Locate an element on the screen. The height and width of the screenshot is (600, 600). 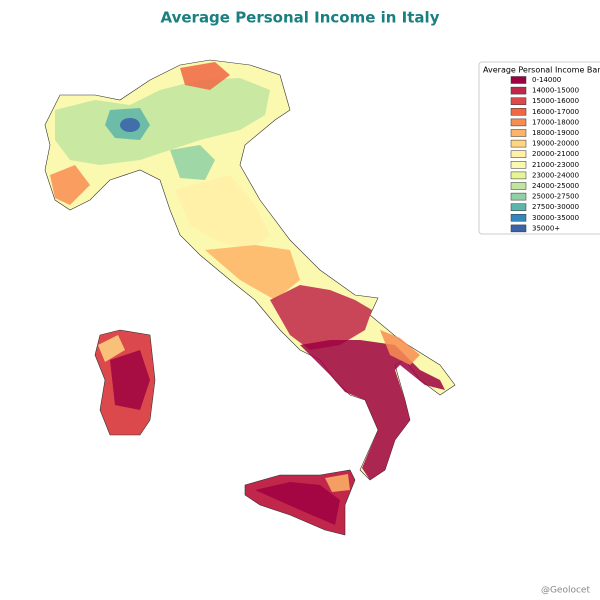
legend-label: 30000-35000 is located at coordinates (555, 218).